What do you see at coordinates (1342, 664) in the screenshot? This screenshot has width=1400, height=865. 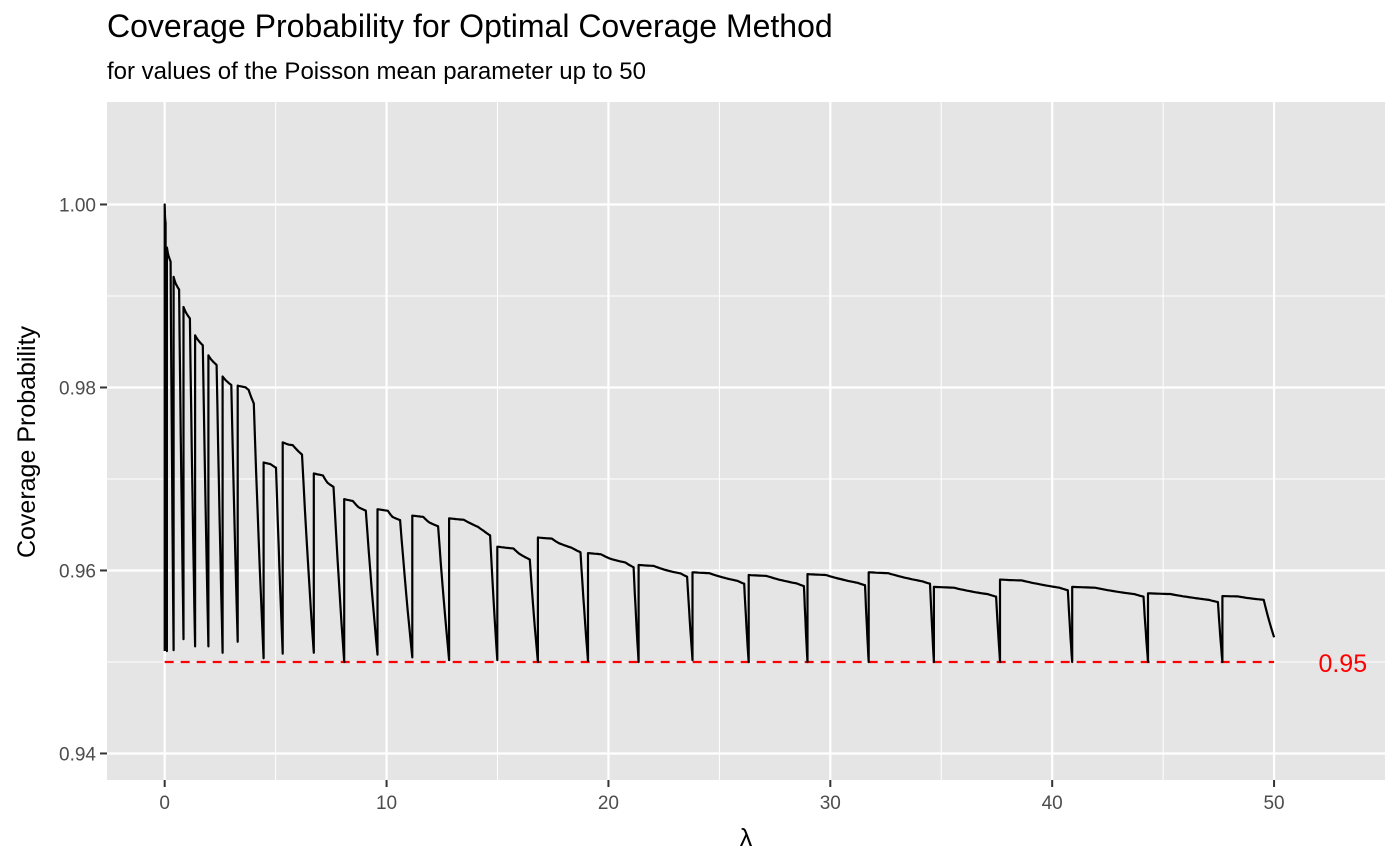 I see `reference-line-label: 0.95` at bounding box center [1342, 664].